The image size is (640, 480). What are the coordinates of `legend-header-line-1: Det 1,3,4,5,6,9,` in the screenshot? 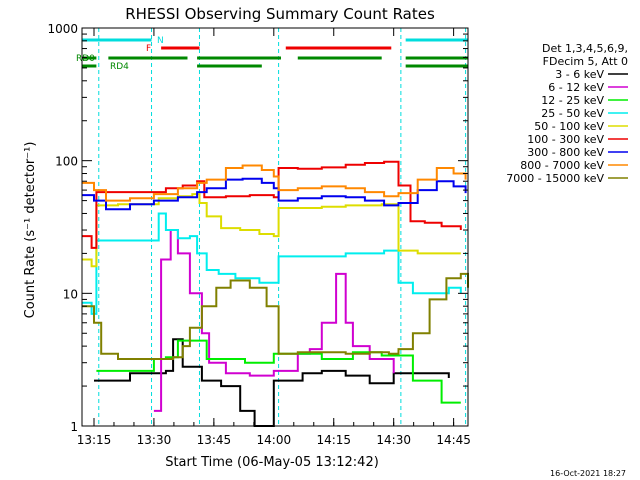 It's located at (585, 48).